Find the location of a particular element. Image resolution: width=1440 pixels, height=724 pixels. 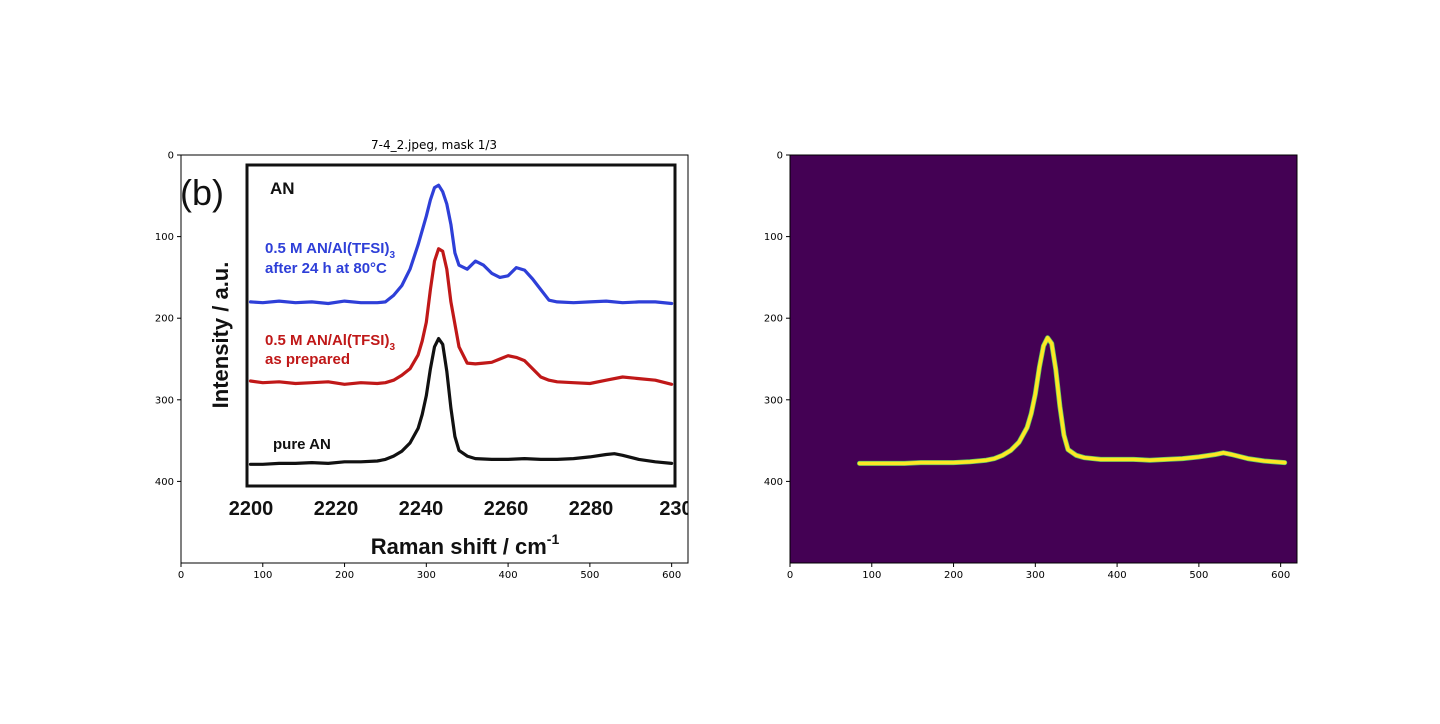

embedded-xtick-label: 2220 is located at coordinates (336, 509).